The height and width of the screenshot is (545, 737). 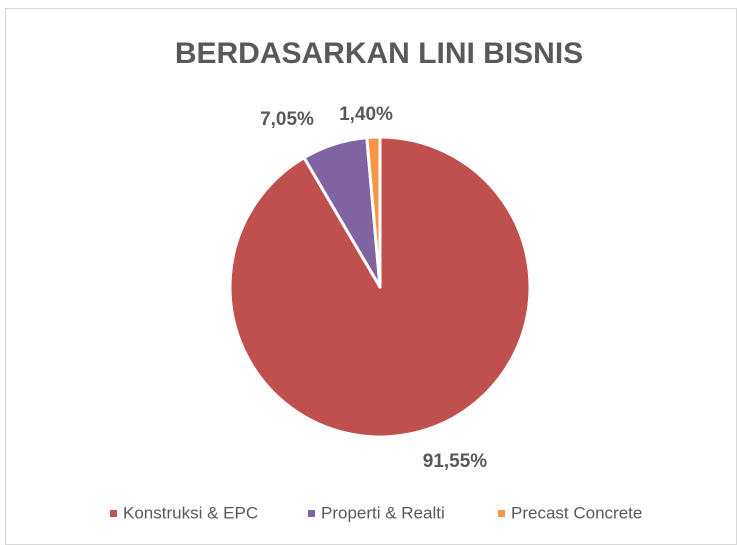 I want to click on data-label: 7,05%, so click(x=287, y=119).